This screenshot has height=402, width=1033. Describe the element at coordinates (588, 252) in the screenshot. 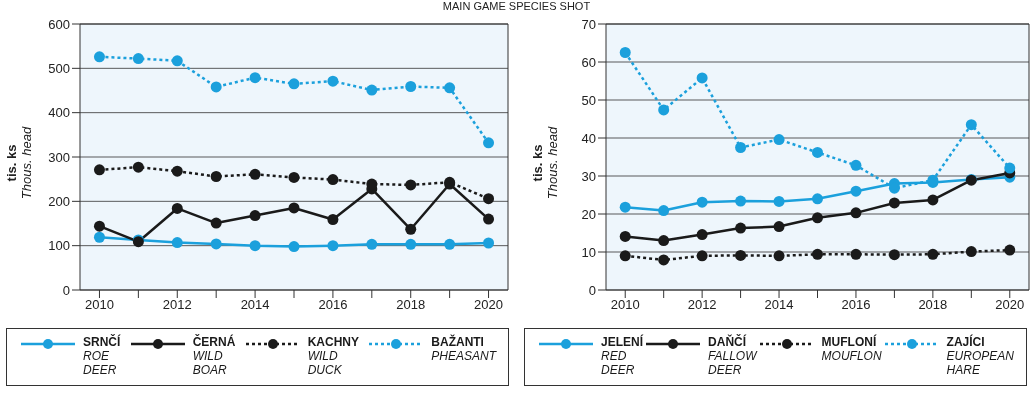

I see `y-tick-label: 10` at that location.